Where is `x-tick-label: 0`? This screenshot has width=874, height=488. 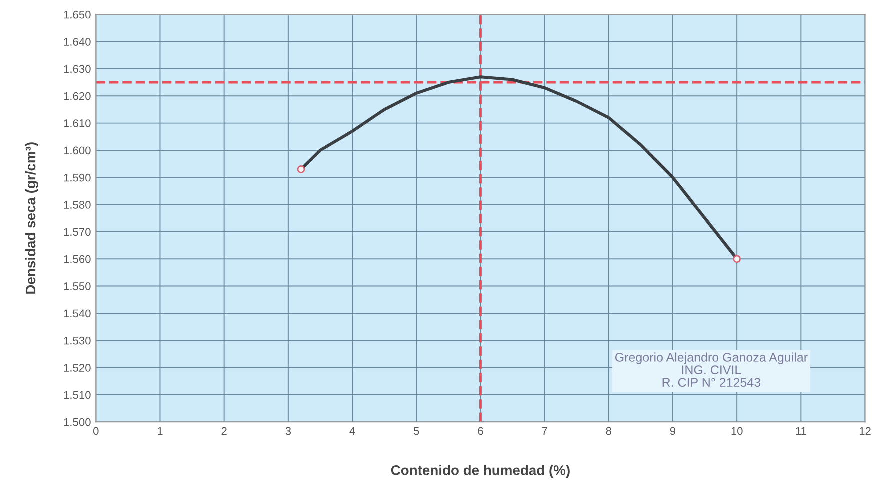 x-tick-label: 0 is located at coordinates (96, 431).